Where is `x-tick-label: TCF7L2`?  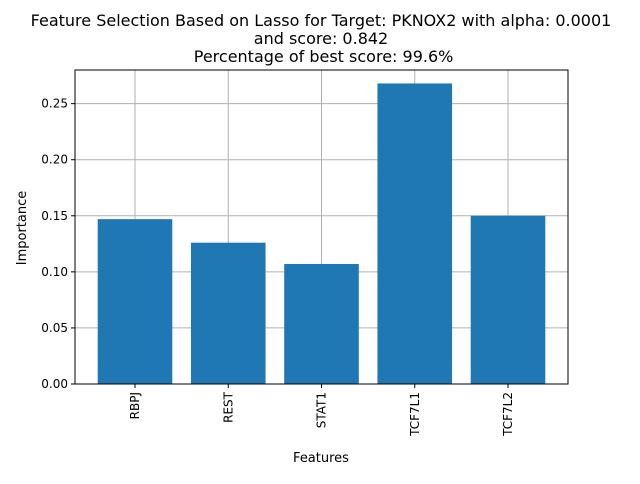 x-tick-label: TCF7L2 is located at coordinates (508, 414).